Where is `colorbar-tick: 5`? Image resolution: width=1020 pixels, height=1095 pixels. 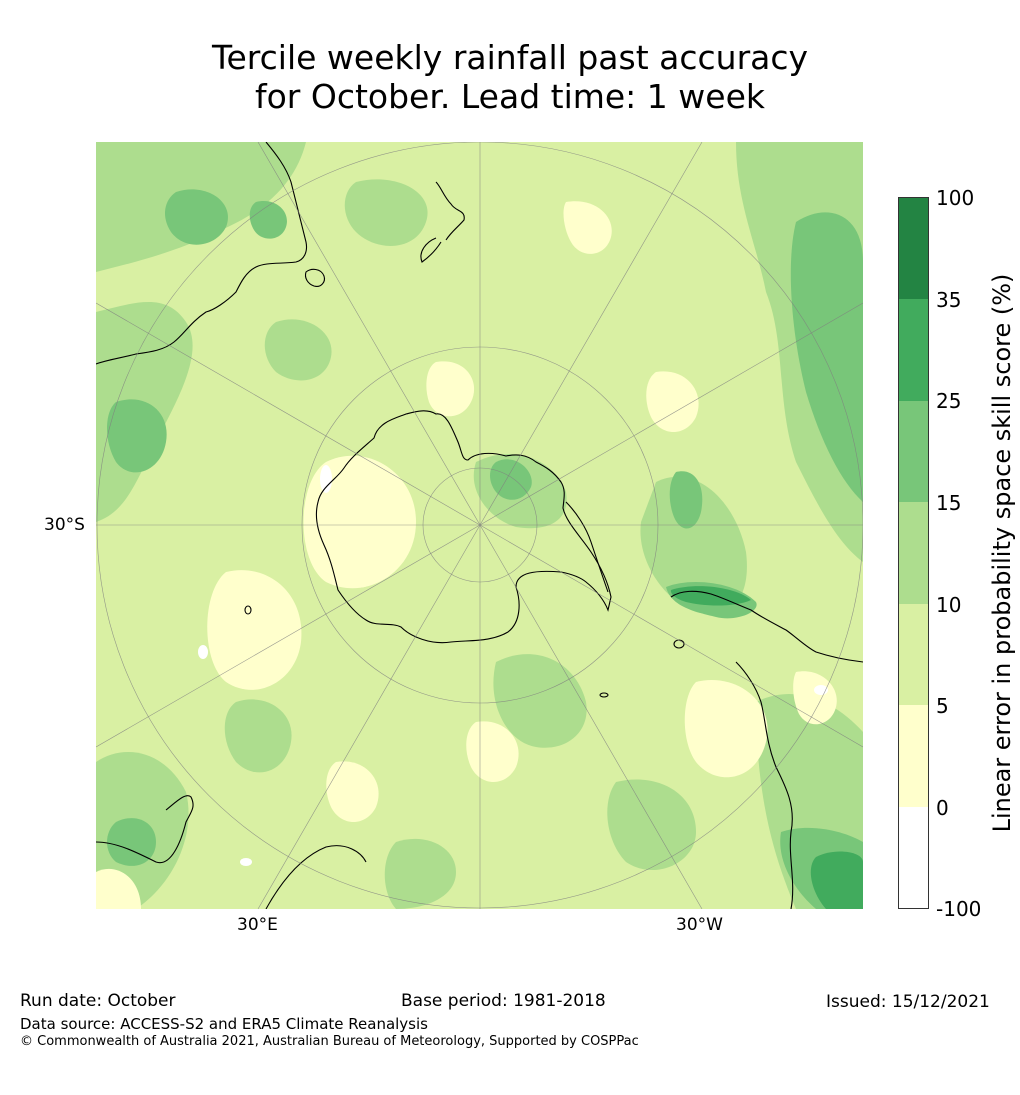 colorbar-tick: 5 is located at coordinates (942, 706).